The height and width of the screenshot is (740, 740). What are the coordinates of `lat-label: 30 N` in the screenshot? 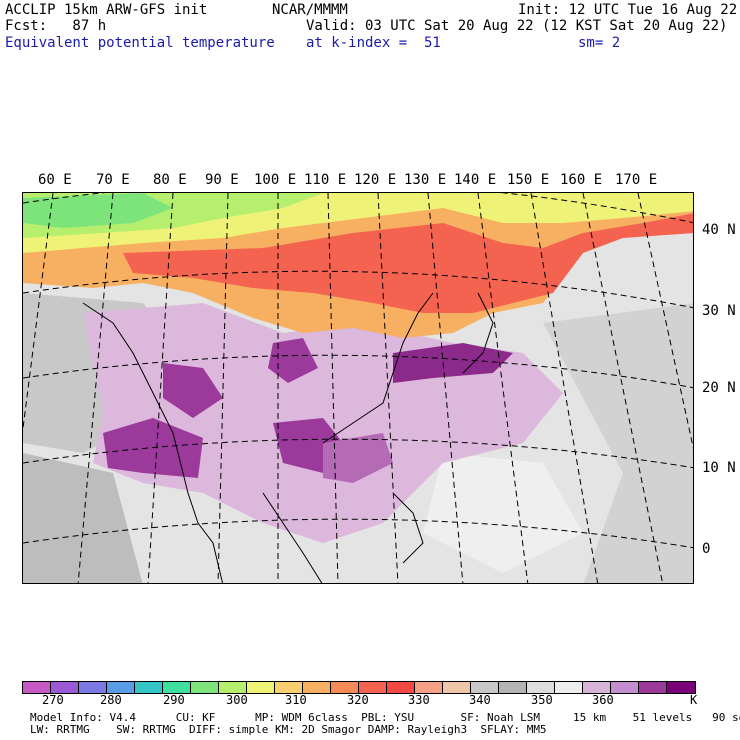 It's located at (719, 311).